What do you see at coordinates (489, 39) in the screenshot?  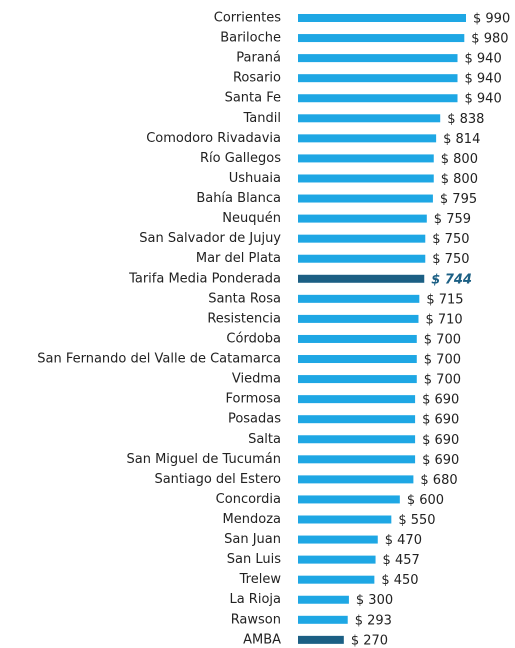 I see `value-label: $ 980` at bounding box center [489, 39].